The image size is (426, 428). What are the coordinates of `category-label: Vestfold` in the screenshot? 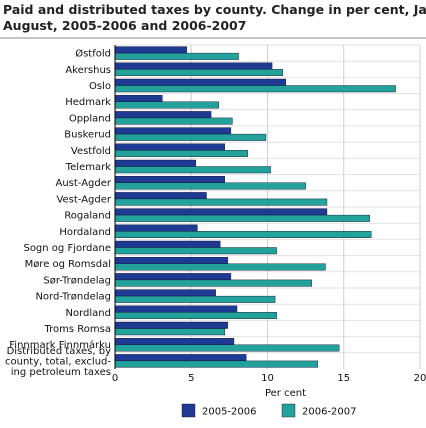 It's located at (91, 151).